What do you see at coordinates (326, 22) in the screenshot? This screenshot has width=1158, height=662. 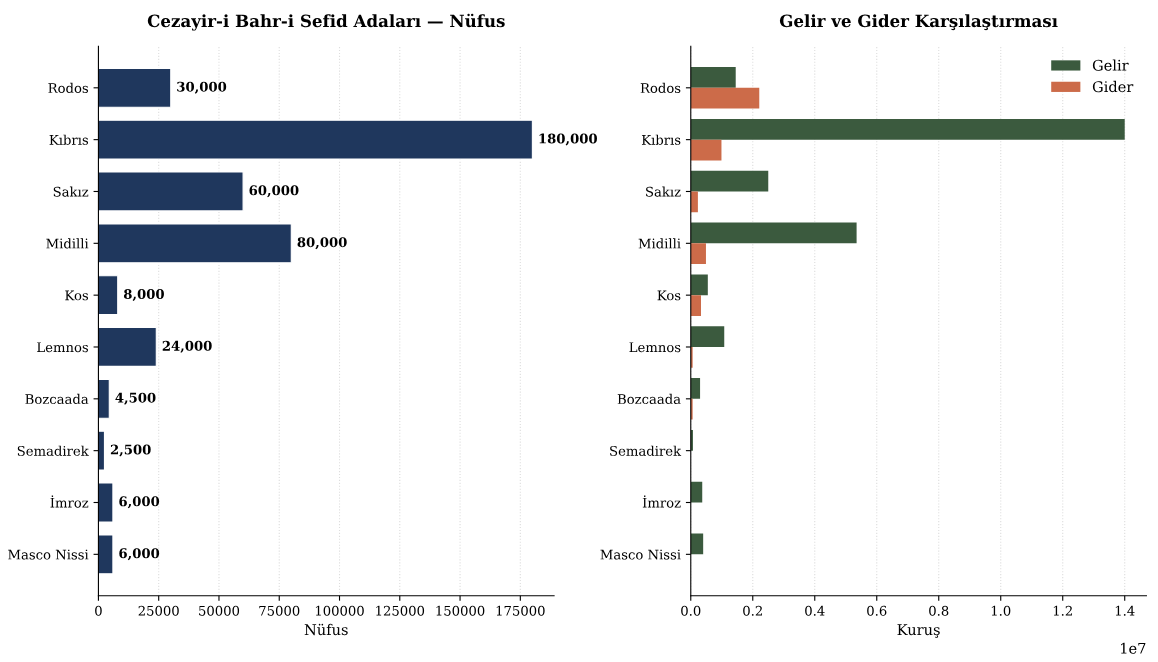 I see `chart-title: Cezayir-i Bahr-i Sefid Adaları — Nüfus` at bounding box center [326, 22].